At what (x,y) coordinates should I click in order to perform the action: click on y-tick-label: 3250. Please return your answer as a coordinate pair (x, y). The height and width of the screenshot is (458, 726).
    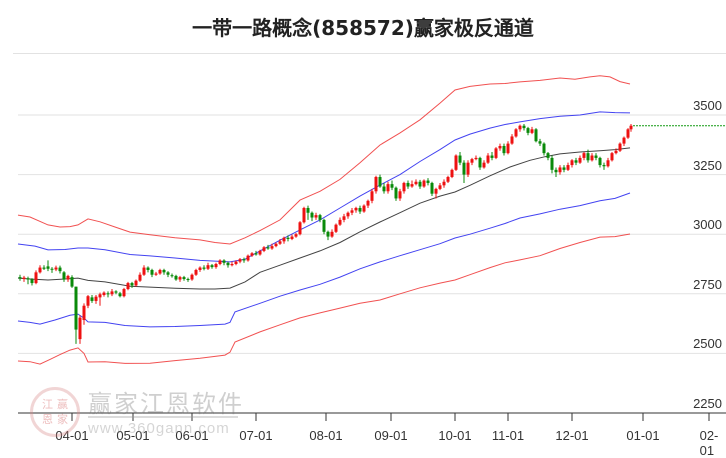
    Looking at the image, I should click on (707, 165).